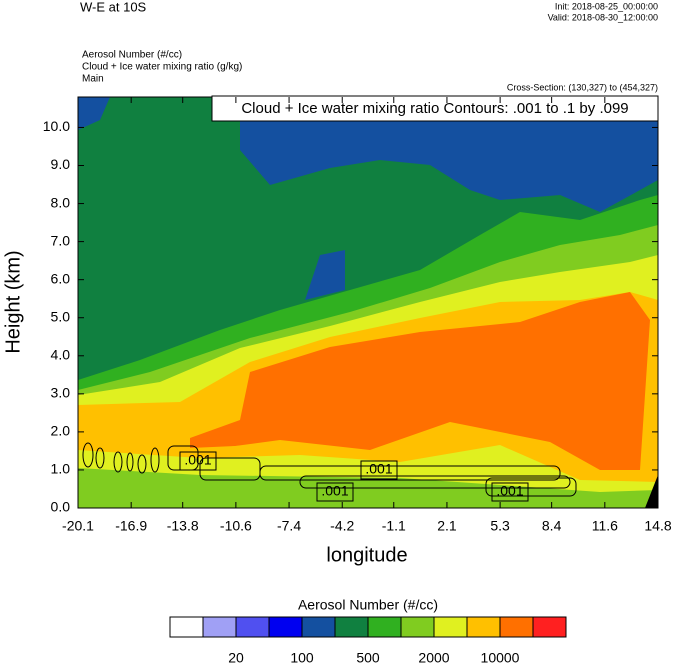 The image size is (674, 667). Describe the element at coordinates (13, 301) in the screenshot. I see `y-axis-label: Height (km)` at that location.